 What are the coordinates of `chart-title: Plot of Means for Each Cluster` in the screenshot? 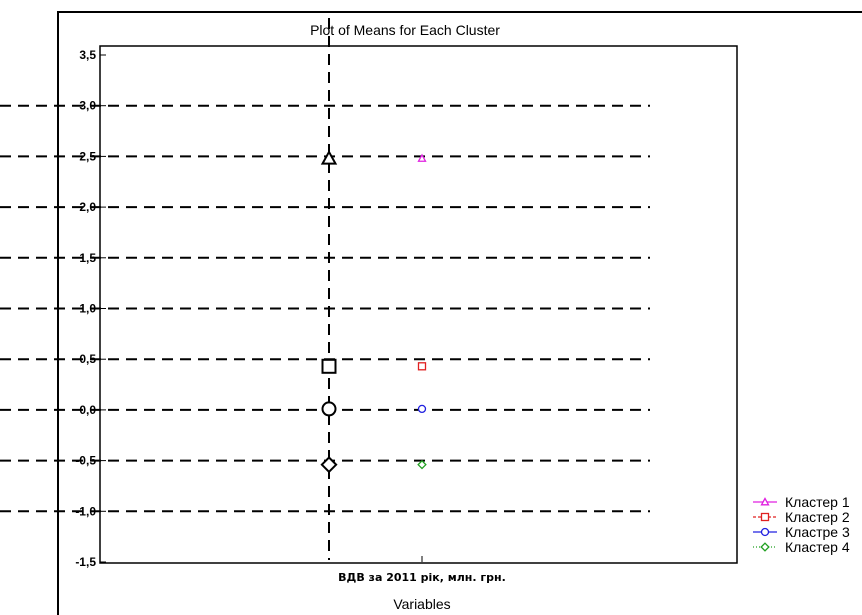 It's located at (405, 30).